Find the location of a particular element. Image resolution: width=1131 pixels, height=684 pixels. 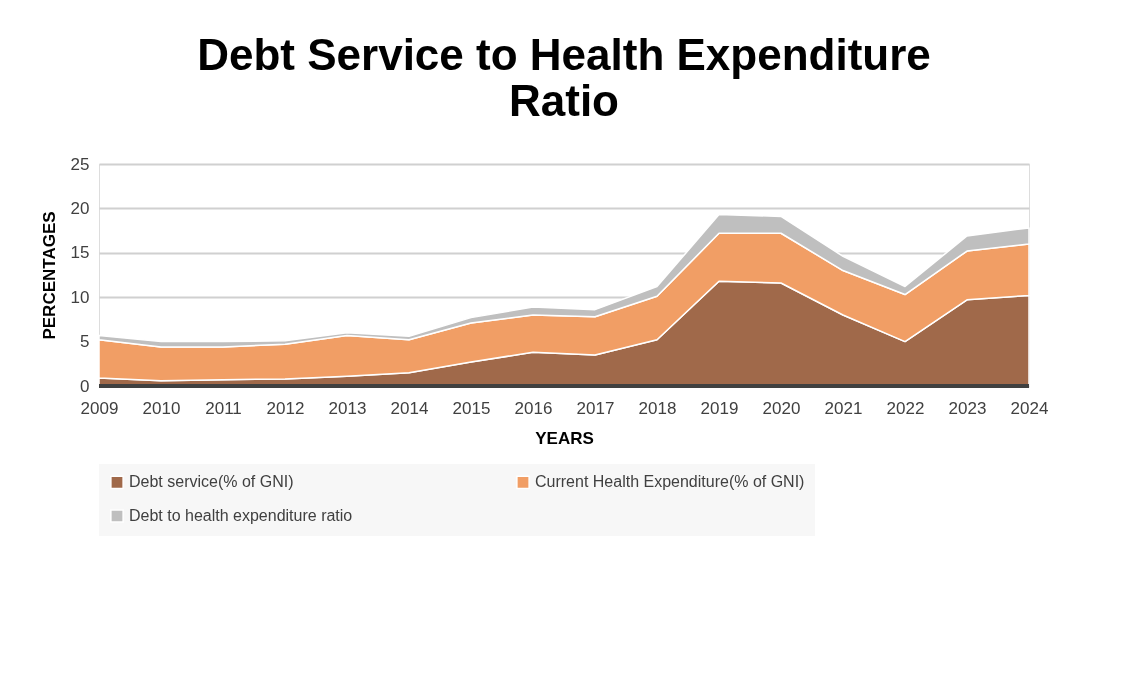

x-tick-label: 2013 is located at coordinates (347, 408).